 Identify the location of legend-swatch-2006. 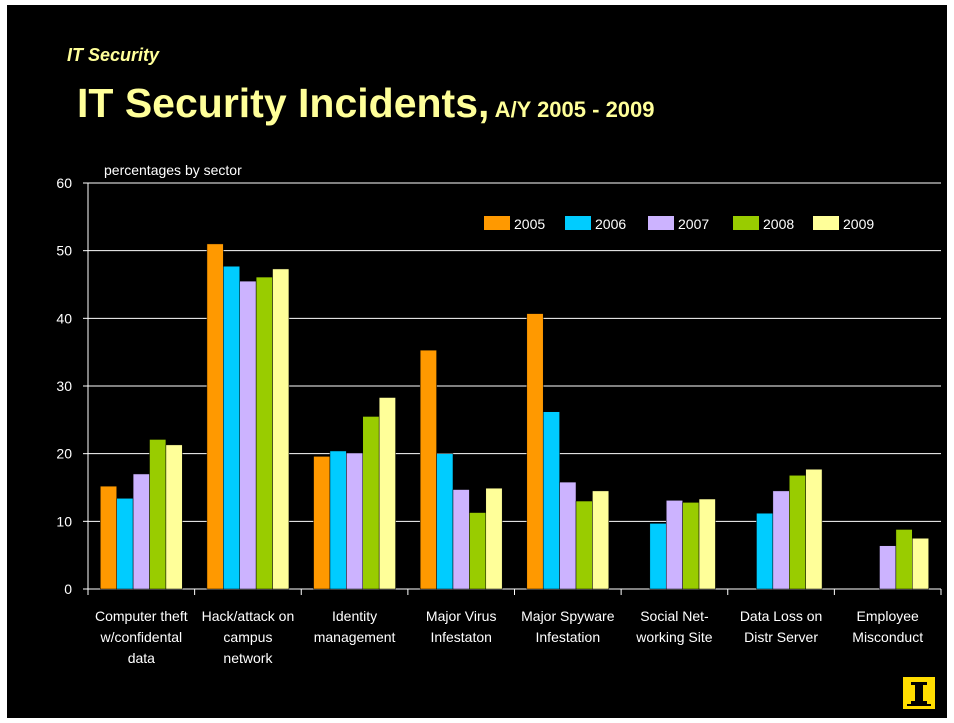
(578, 223).